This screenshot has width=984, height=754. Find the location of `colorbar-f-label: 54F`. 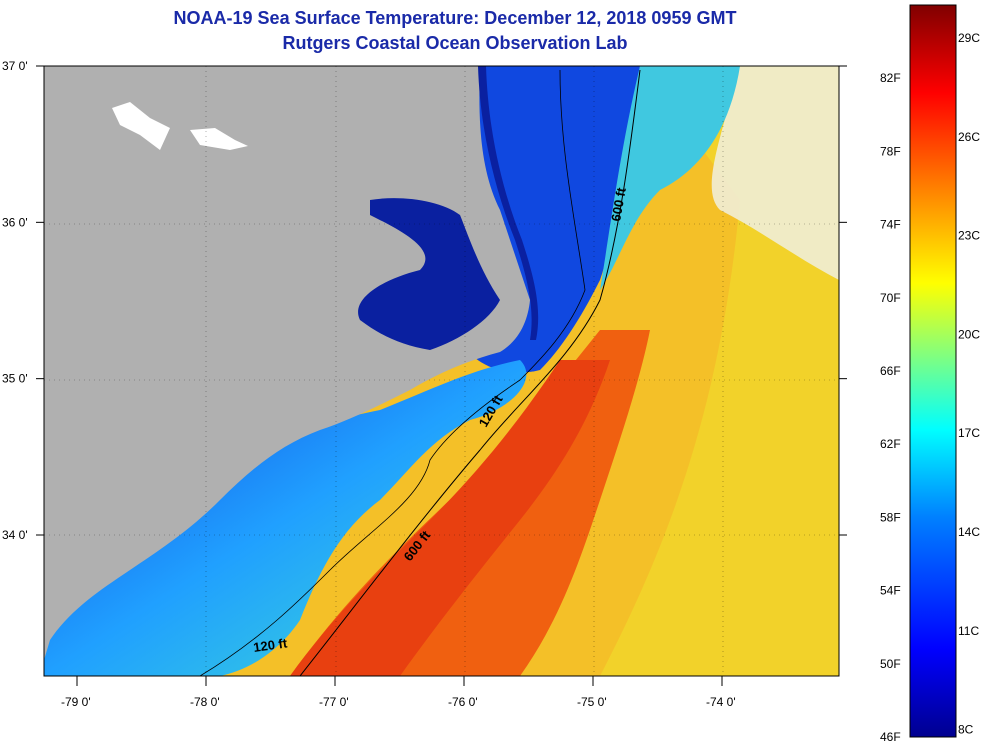

colorbar-f-label: 54F is located at coordinates (890, 591).